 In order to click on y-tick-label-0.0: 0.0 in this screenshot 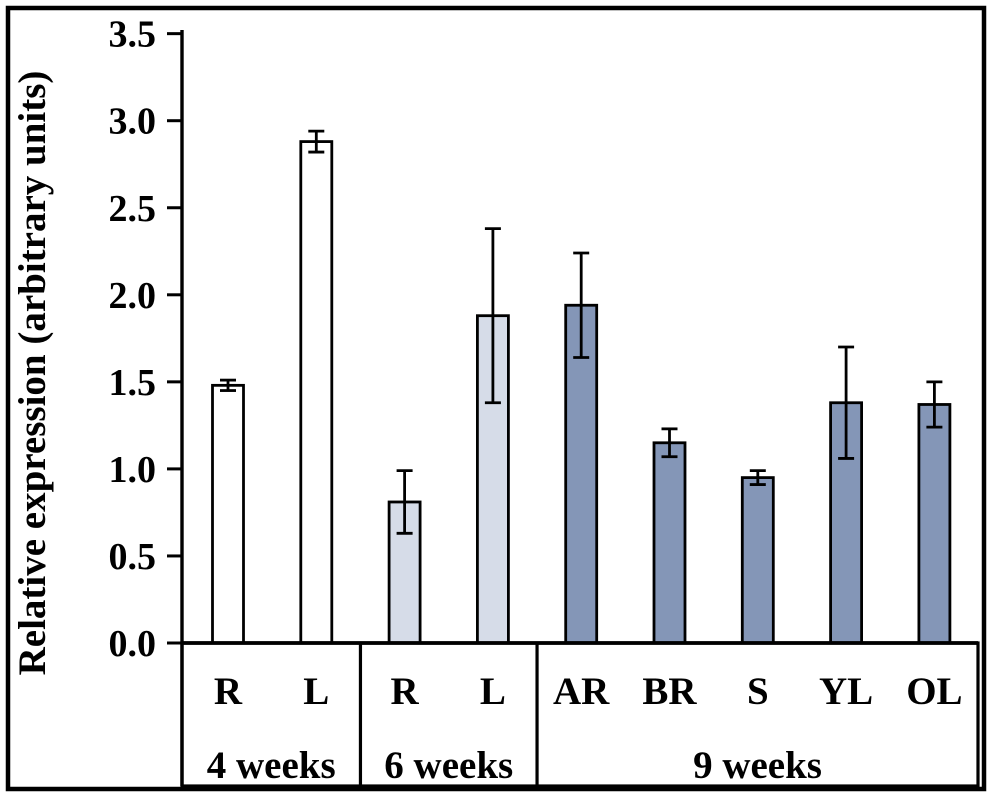, I will do `click(133, 644)`.